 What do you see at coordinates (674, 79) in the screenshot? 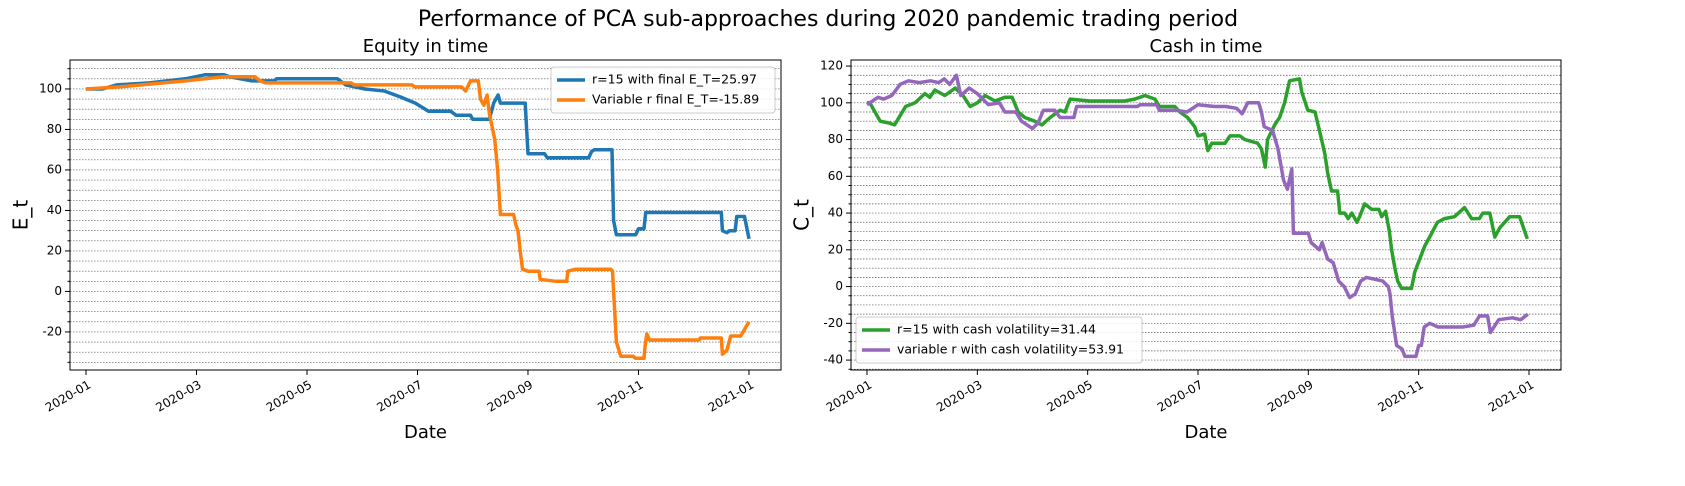
I see `legend-label: r=15 with final E_T=25.97` at bounding box center [674, 79].